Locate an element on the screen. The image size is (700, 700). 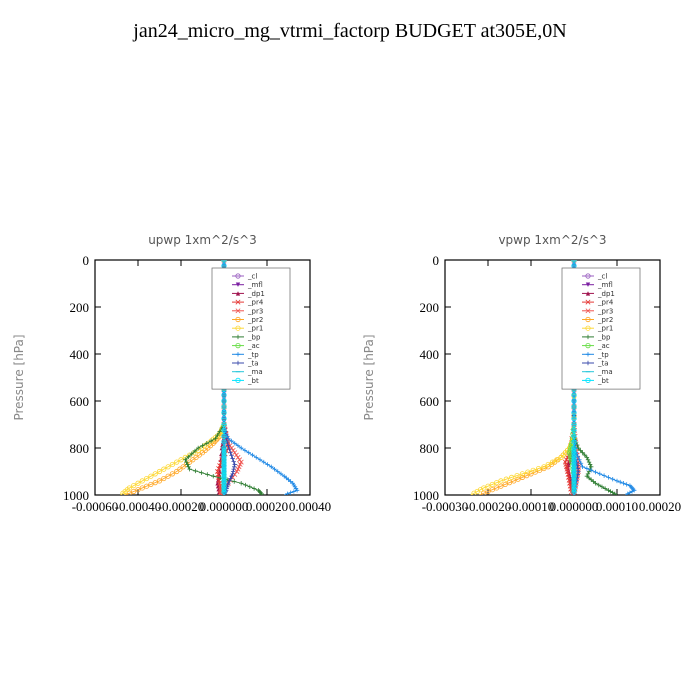
x-tick-label: 0.000000 is located at coordinates (224, 506).